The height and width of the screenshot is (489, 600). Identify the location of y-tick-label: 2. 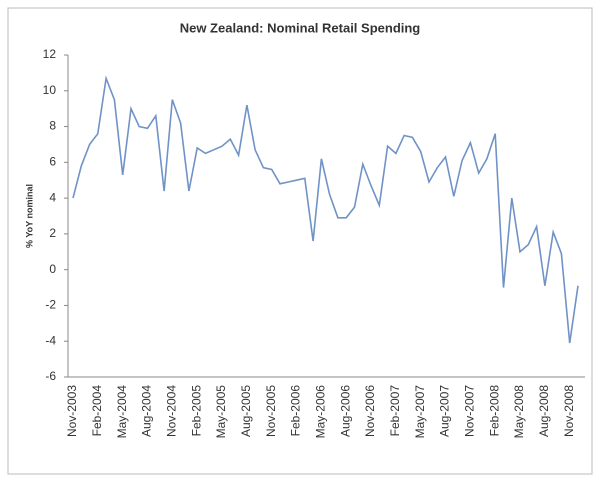
(52, 233).